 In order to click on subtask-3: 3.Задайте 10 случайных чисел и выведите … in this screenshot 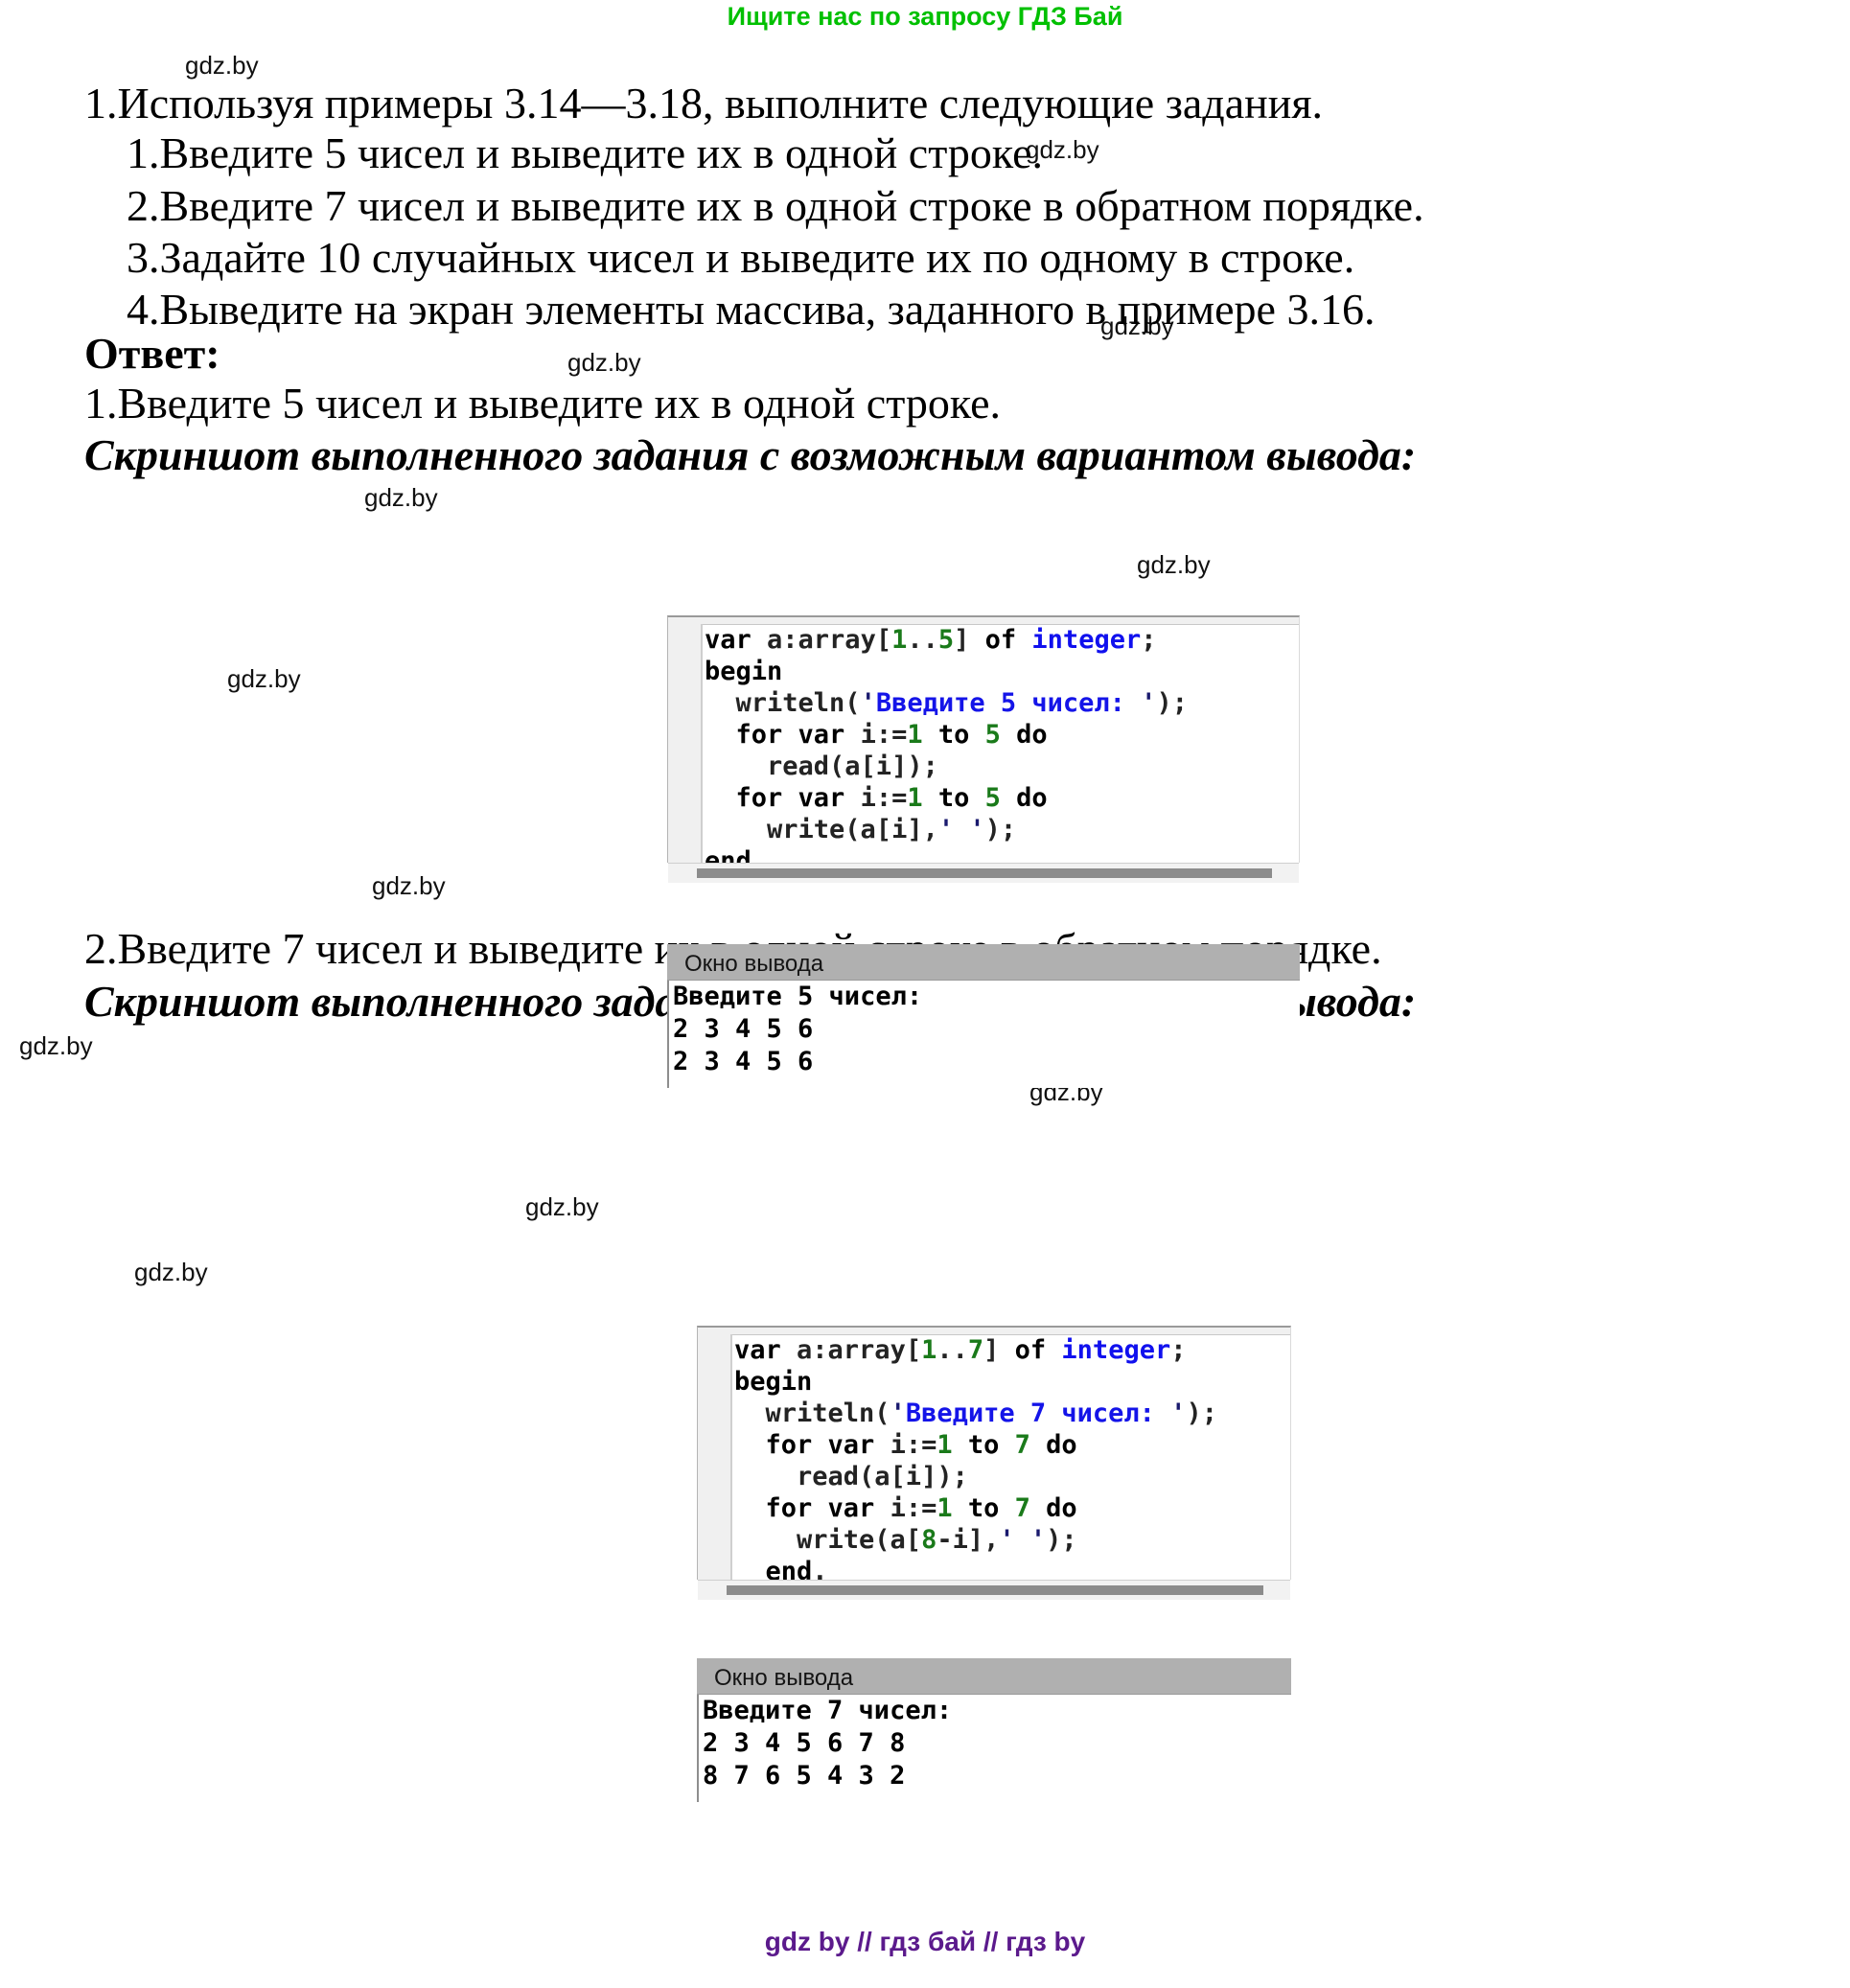, I will do `click(741, 257)`.